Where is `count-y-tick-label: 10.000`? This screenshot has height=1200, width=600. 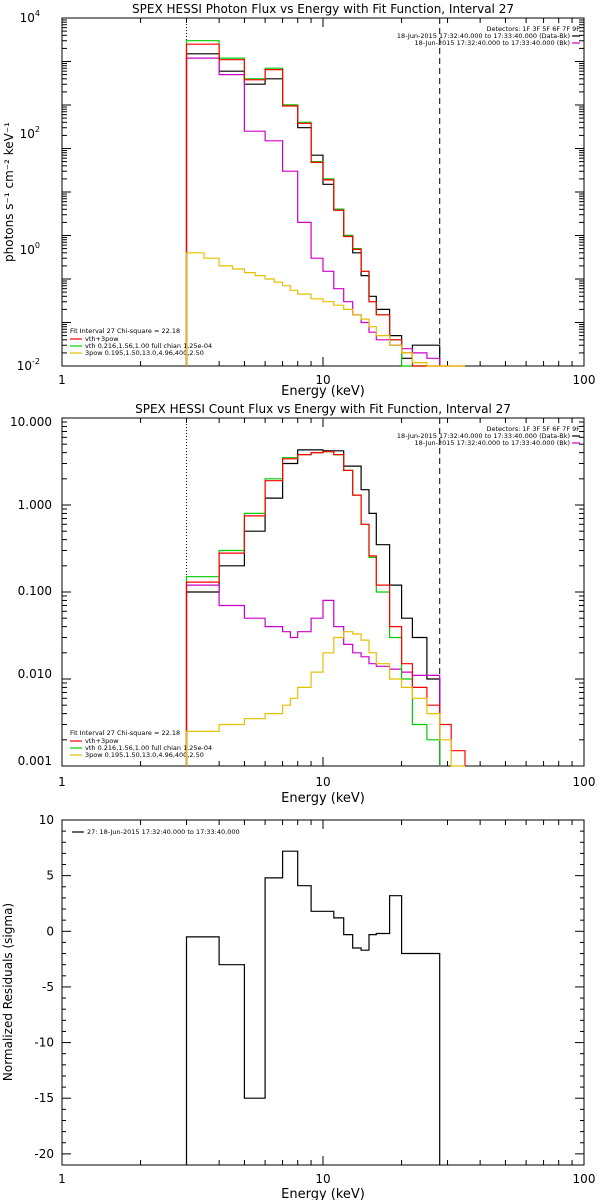
count-y-tick-label: 10.000 is located at coordinates (31, 422).